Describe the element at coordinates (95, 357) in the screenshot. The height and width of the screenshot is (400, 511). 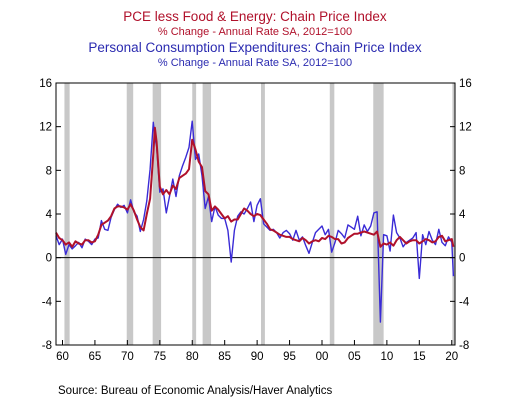
I see `x-tick-label: 65` at that location.